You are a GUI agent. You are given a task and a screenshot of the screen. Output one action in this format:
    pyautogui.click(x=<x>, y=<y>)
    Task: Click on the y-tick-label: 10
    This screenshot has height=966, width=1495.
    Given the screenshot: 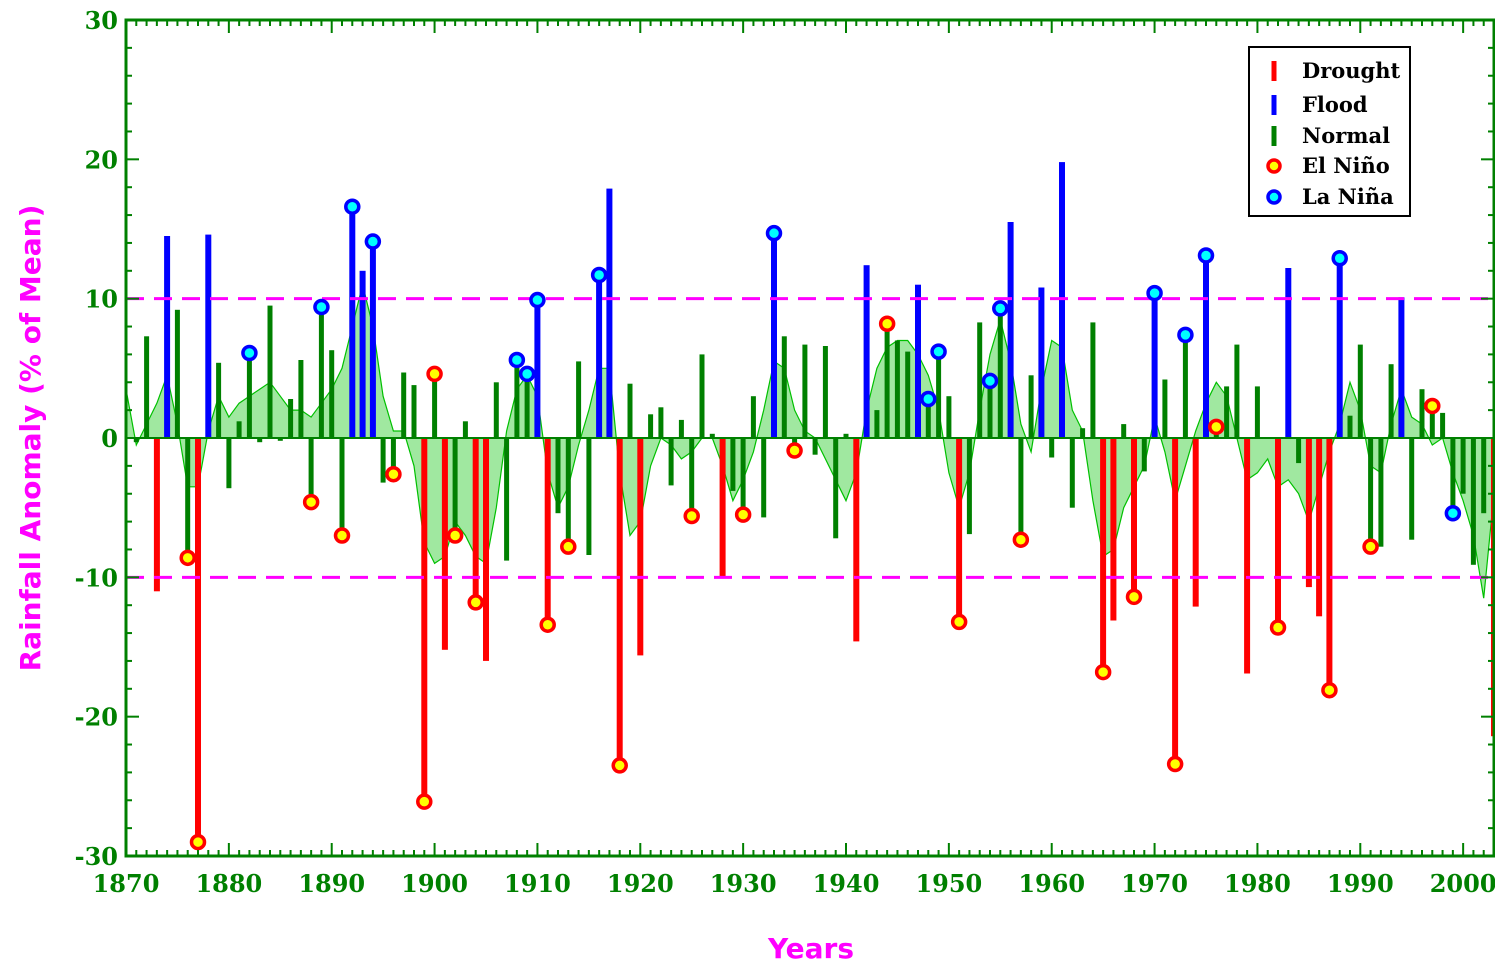 What is the action you would take?
    pyautogui.click(x=101, y=299)
    